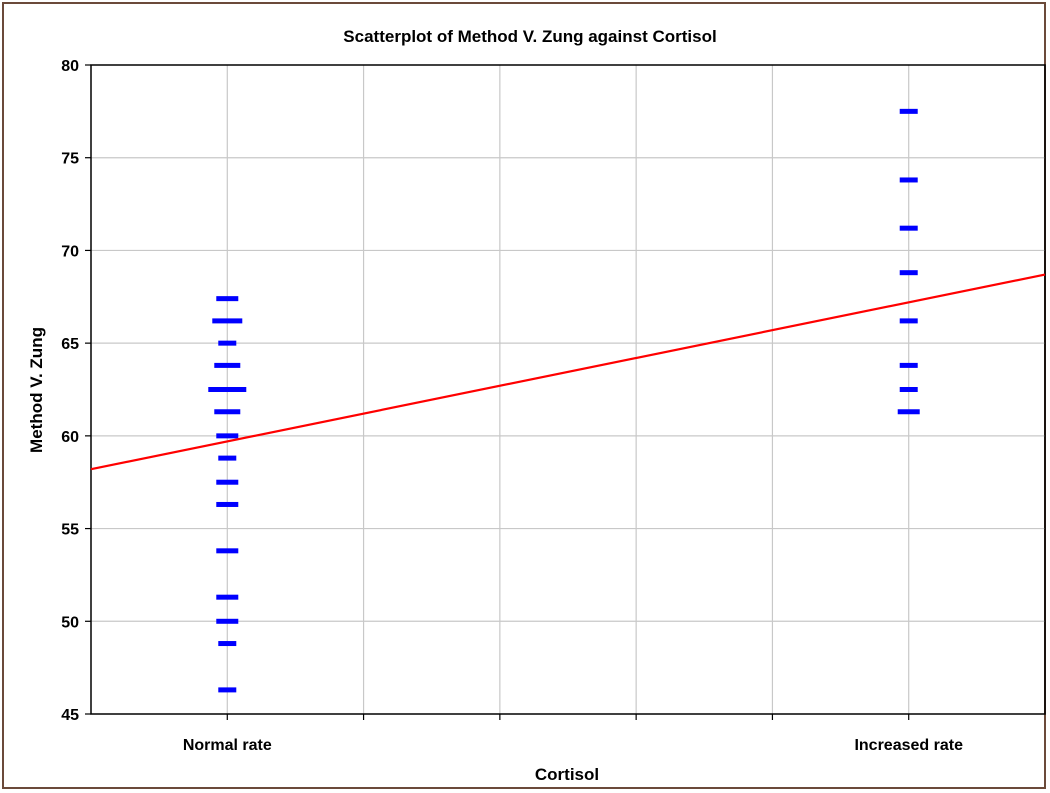 Image resolution: width=1050 pixels, height=793 pixels. I want to click on x-axis-label: Cortisol, so click(567, 774).